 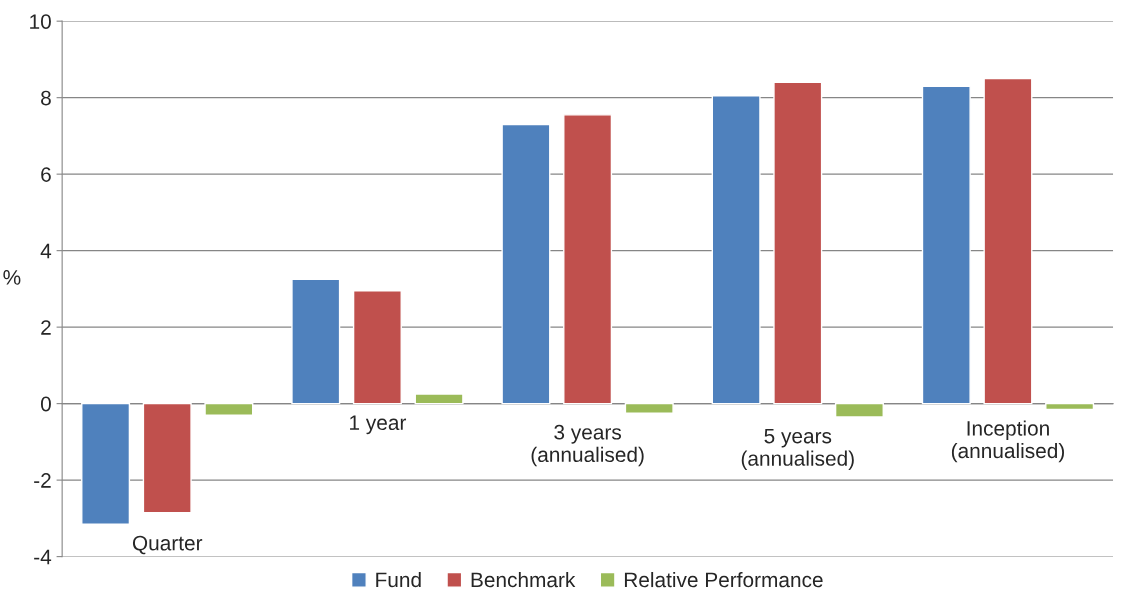 What do you see at coordinates (40, 21) in the screenshot?
I see `y-tick-label: 10` at bounding box center [40, 21].